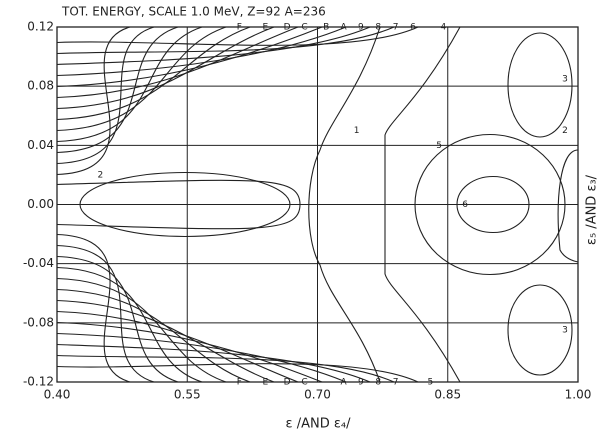 The width and height of the screenshot is (603, 444). Describe the element at coordinates (592, 209) in the screenshot. I see `y-axis-label: ε₅ /AND ε₃/` at that location.